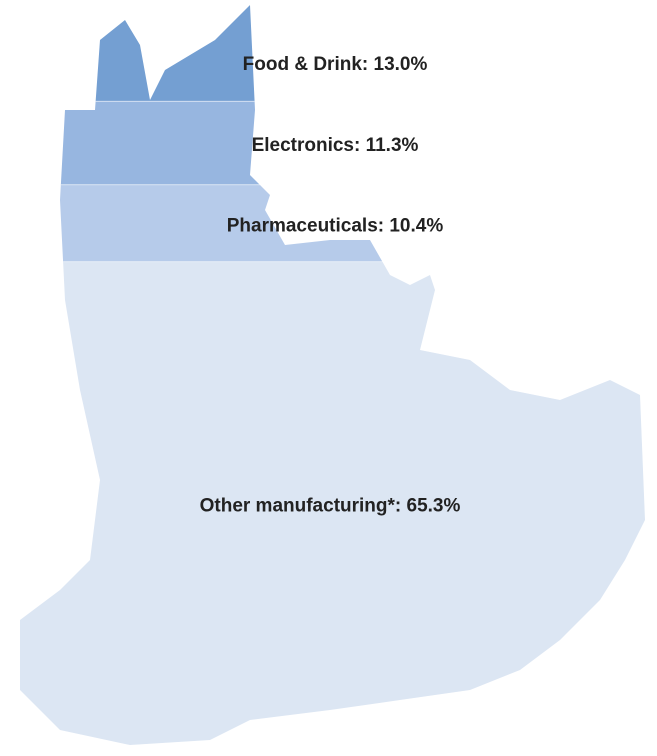 The image size is (657, 756). I want to click on value-label: Pharmaceuticals: 10.4%, so click(335, 225).